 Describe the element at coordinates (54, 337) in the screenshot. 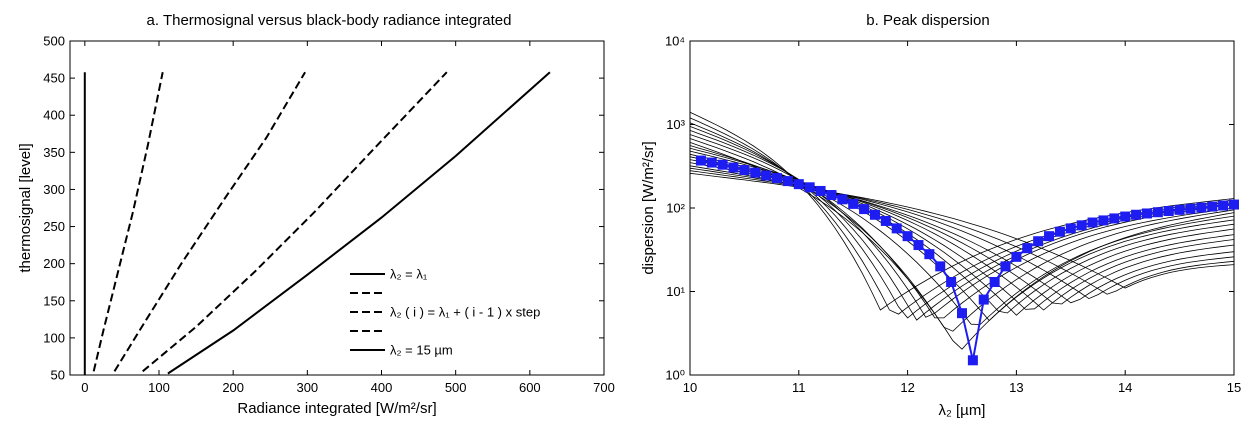

I see `y-tick-label: 100` at that location.